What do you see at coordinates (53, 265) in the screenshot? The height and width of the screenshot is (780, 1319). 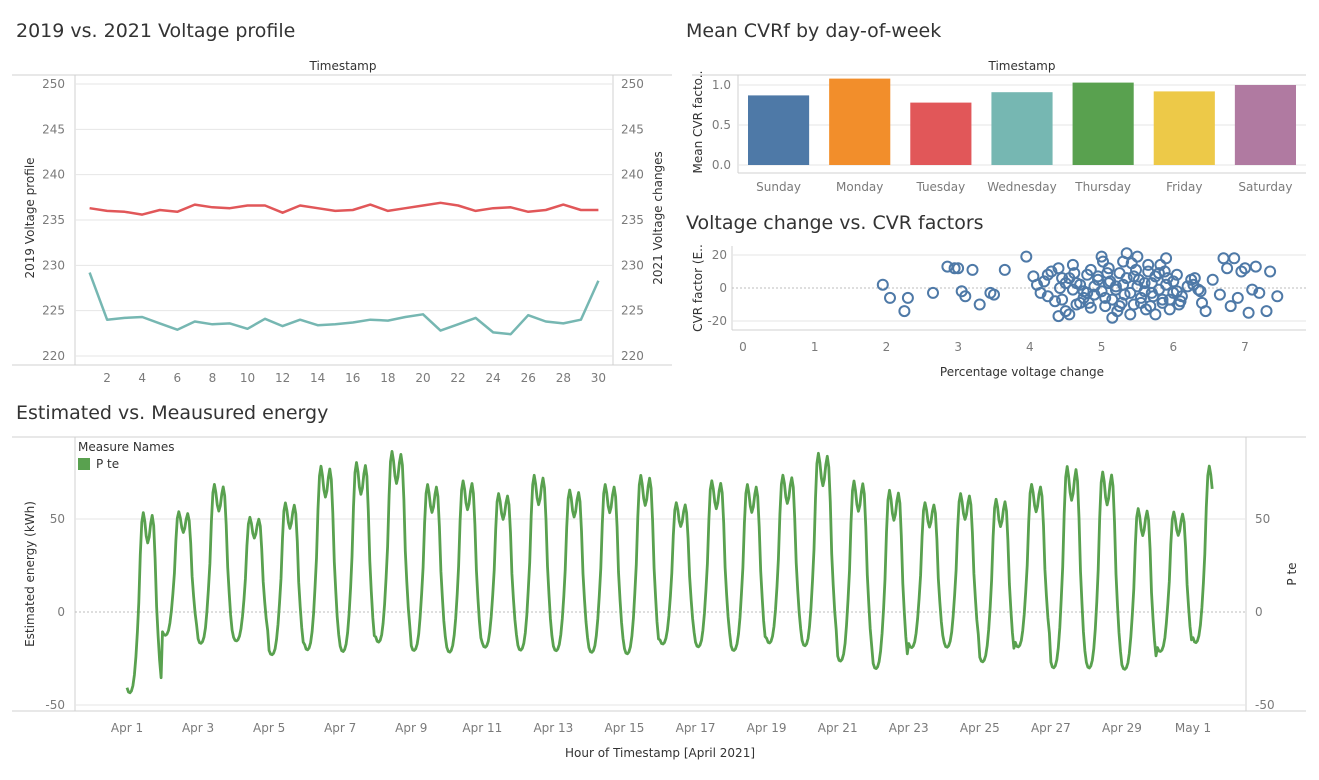 I see `voltage-y-tick: 230` at bounding box center [53, 265].